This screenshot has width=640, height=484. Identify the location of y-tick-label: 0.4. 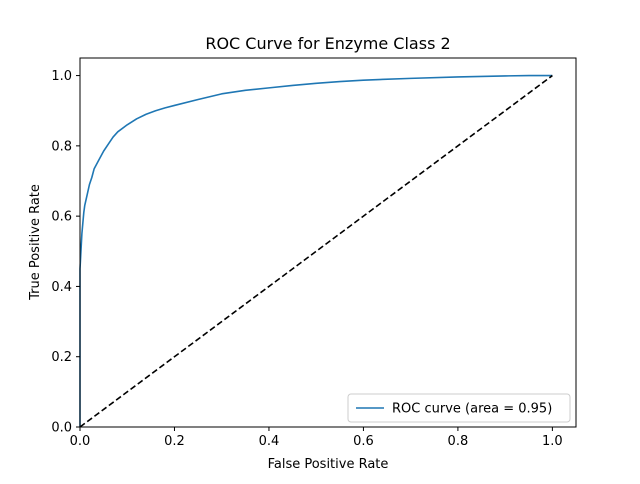
(61, 287).